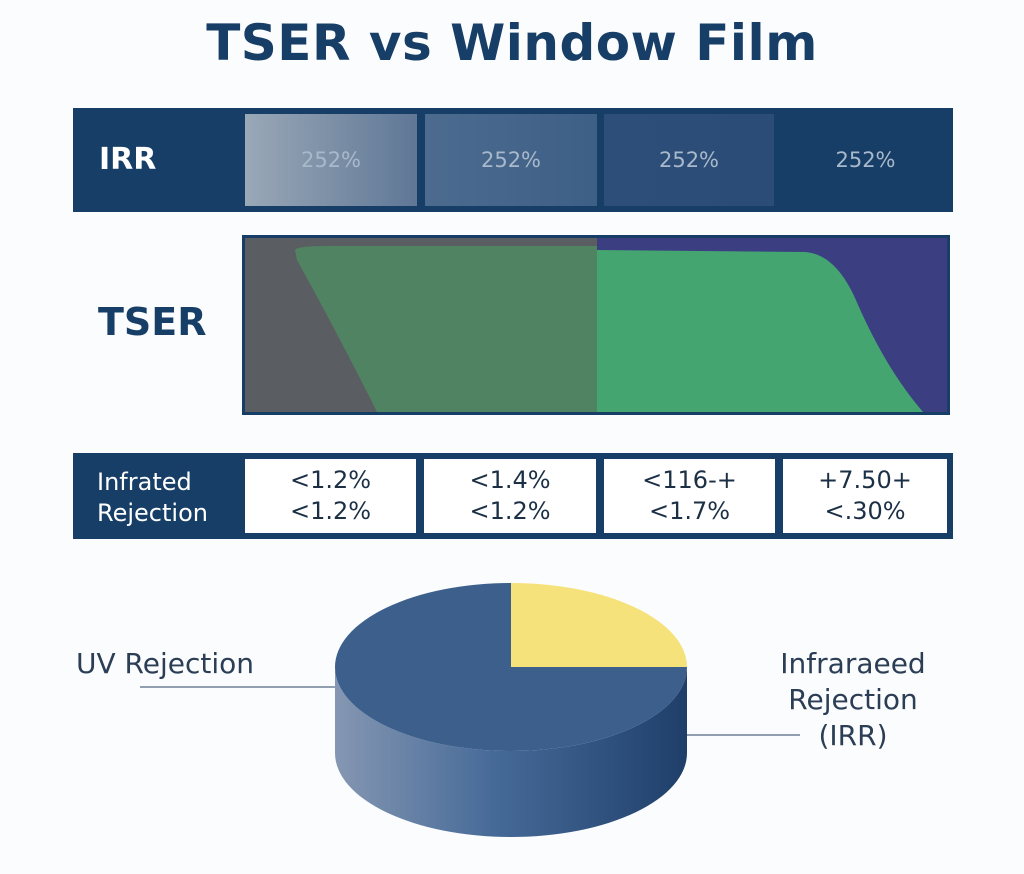 Image resolution: width=1024 pixels, height=874 pixels. What do you see at coordinates (330, 480) in the screenshot?
I see `infrared-cell-1-value-1: <1.2%` at bounding box center [330, 480].